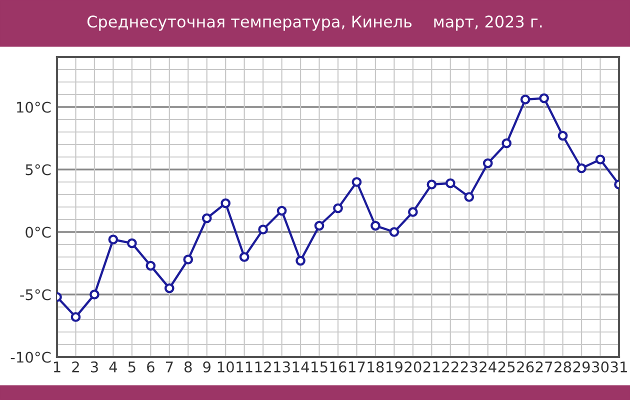 The image size is (630, 400). I want to click on x-tick-label: 5, so click(132, 367).